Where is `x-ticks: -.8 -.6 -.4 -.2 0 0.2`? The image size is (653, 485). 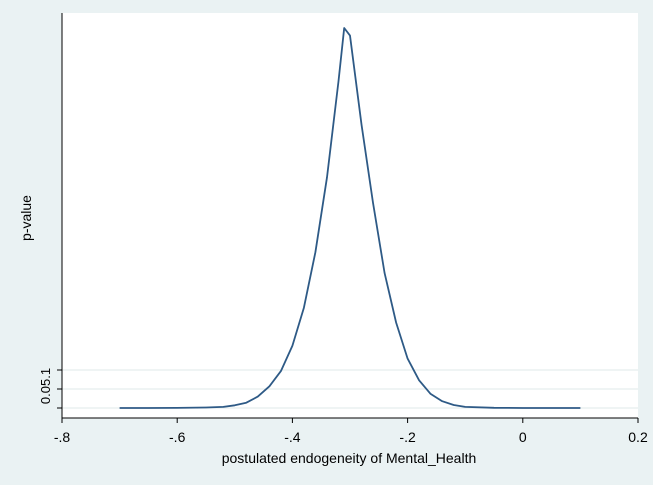
x-ticks: -.8 -.6 -.4 -.2 0 0.2 is located at coordinates (351, 431).